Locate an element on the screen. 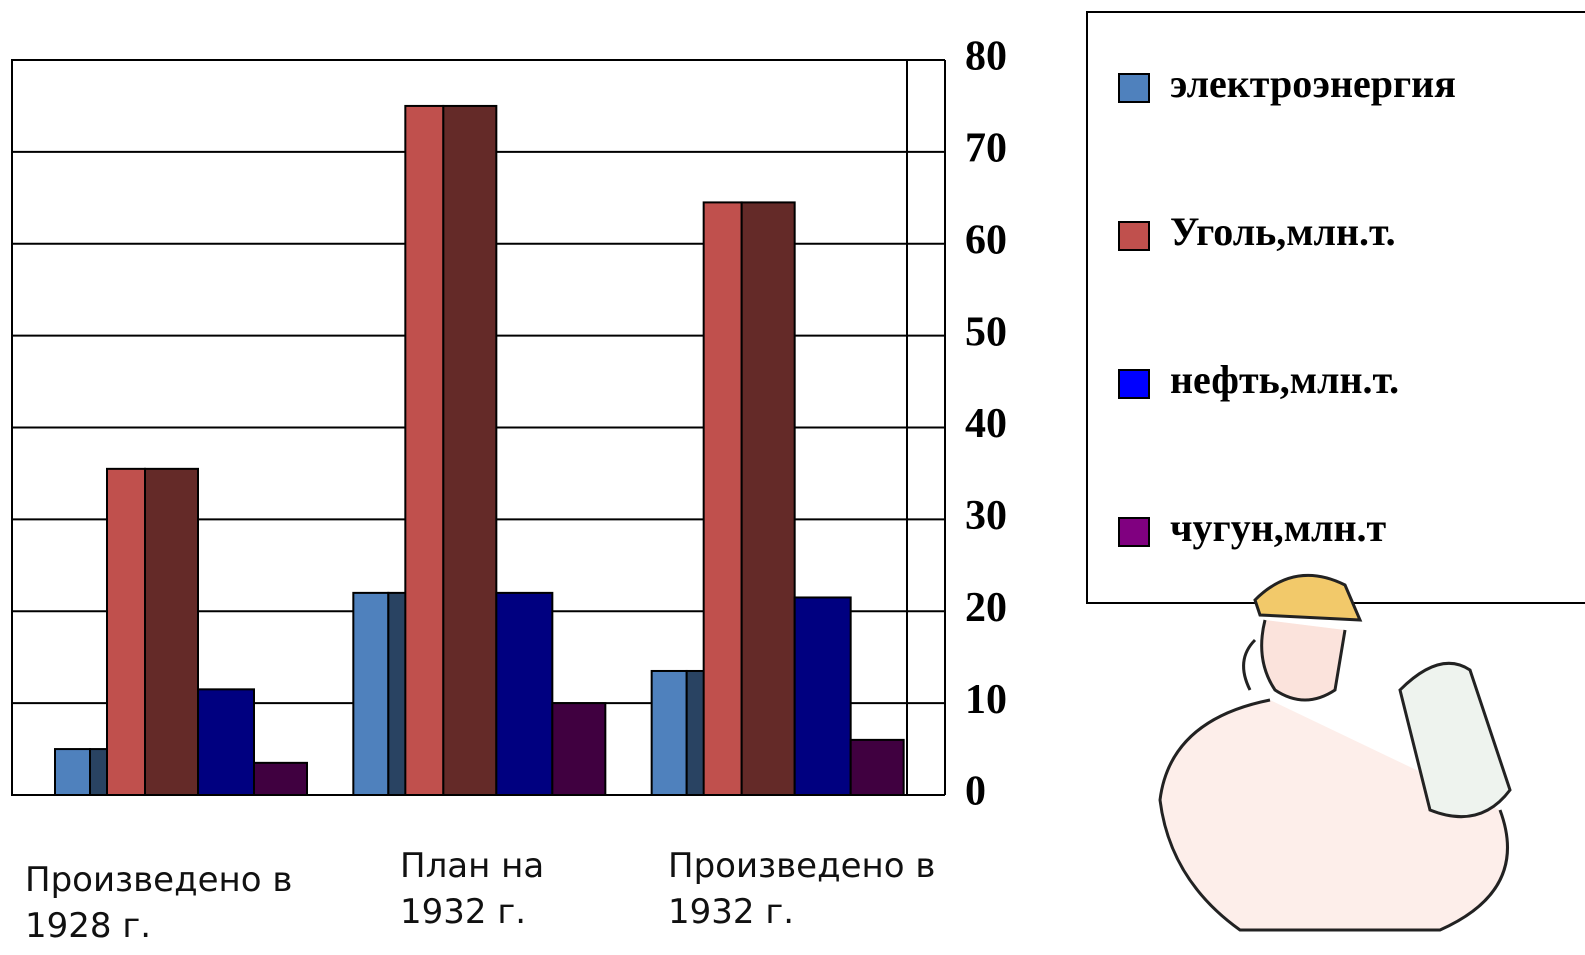 This screenshot has height=955, width=1585. y-tick-label: 70 is located at coordinates (986, 149).